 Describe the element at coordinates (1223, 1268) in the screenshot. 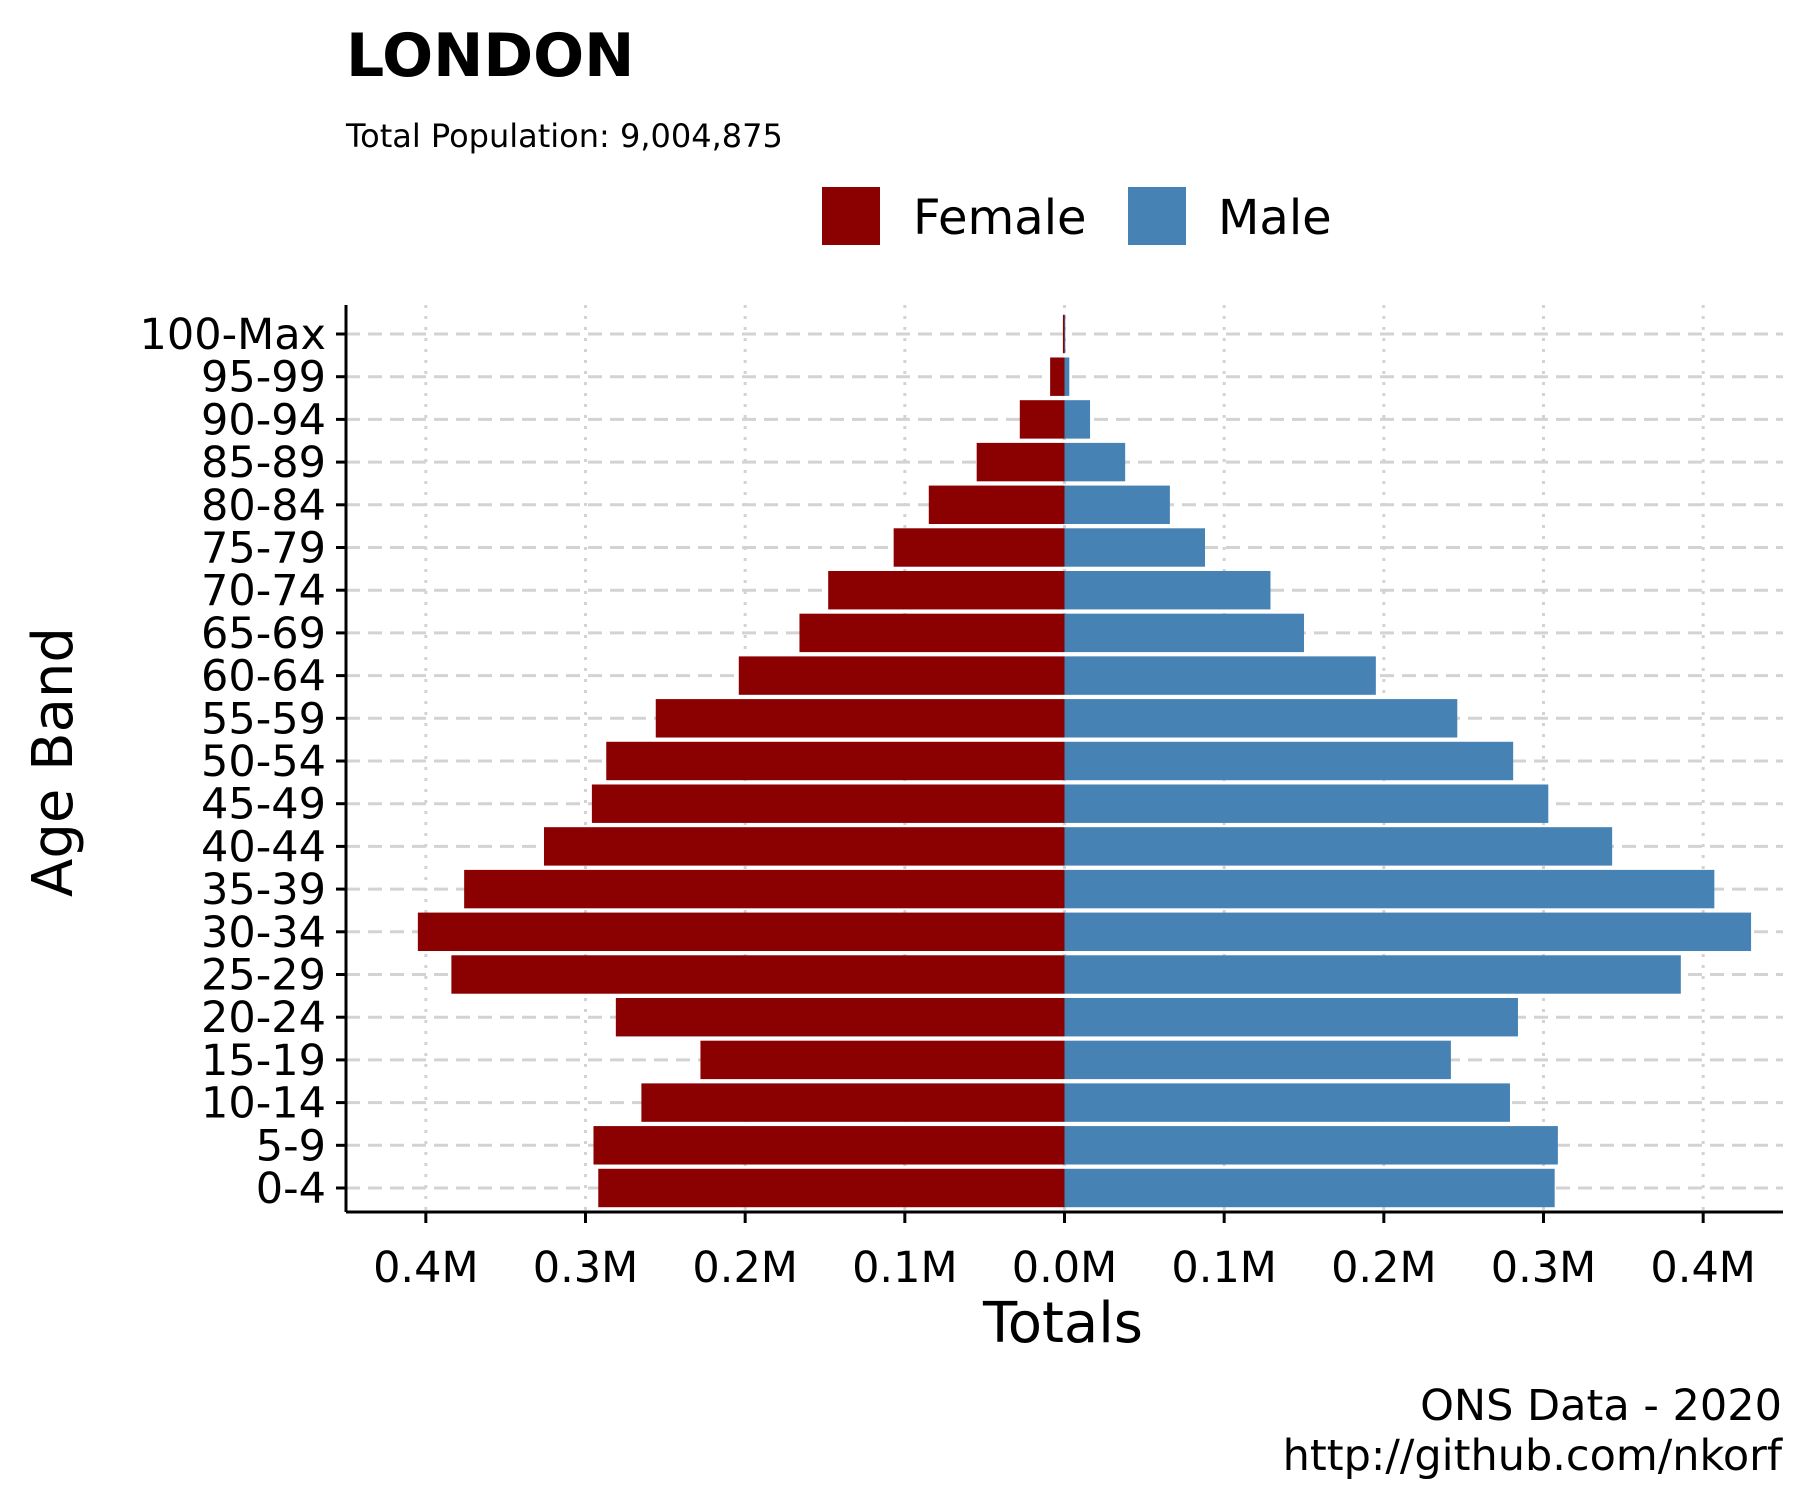

I see `x-tick-label-5: 0.1M` at that location.